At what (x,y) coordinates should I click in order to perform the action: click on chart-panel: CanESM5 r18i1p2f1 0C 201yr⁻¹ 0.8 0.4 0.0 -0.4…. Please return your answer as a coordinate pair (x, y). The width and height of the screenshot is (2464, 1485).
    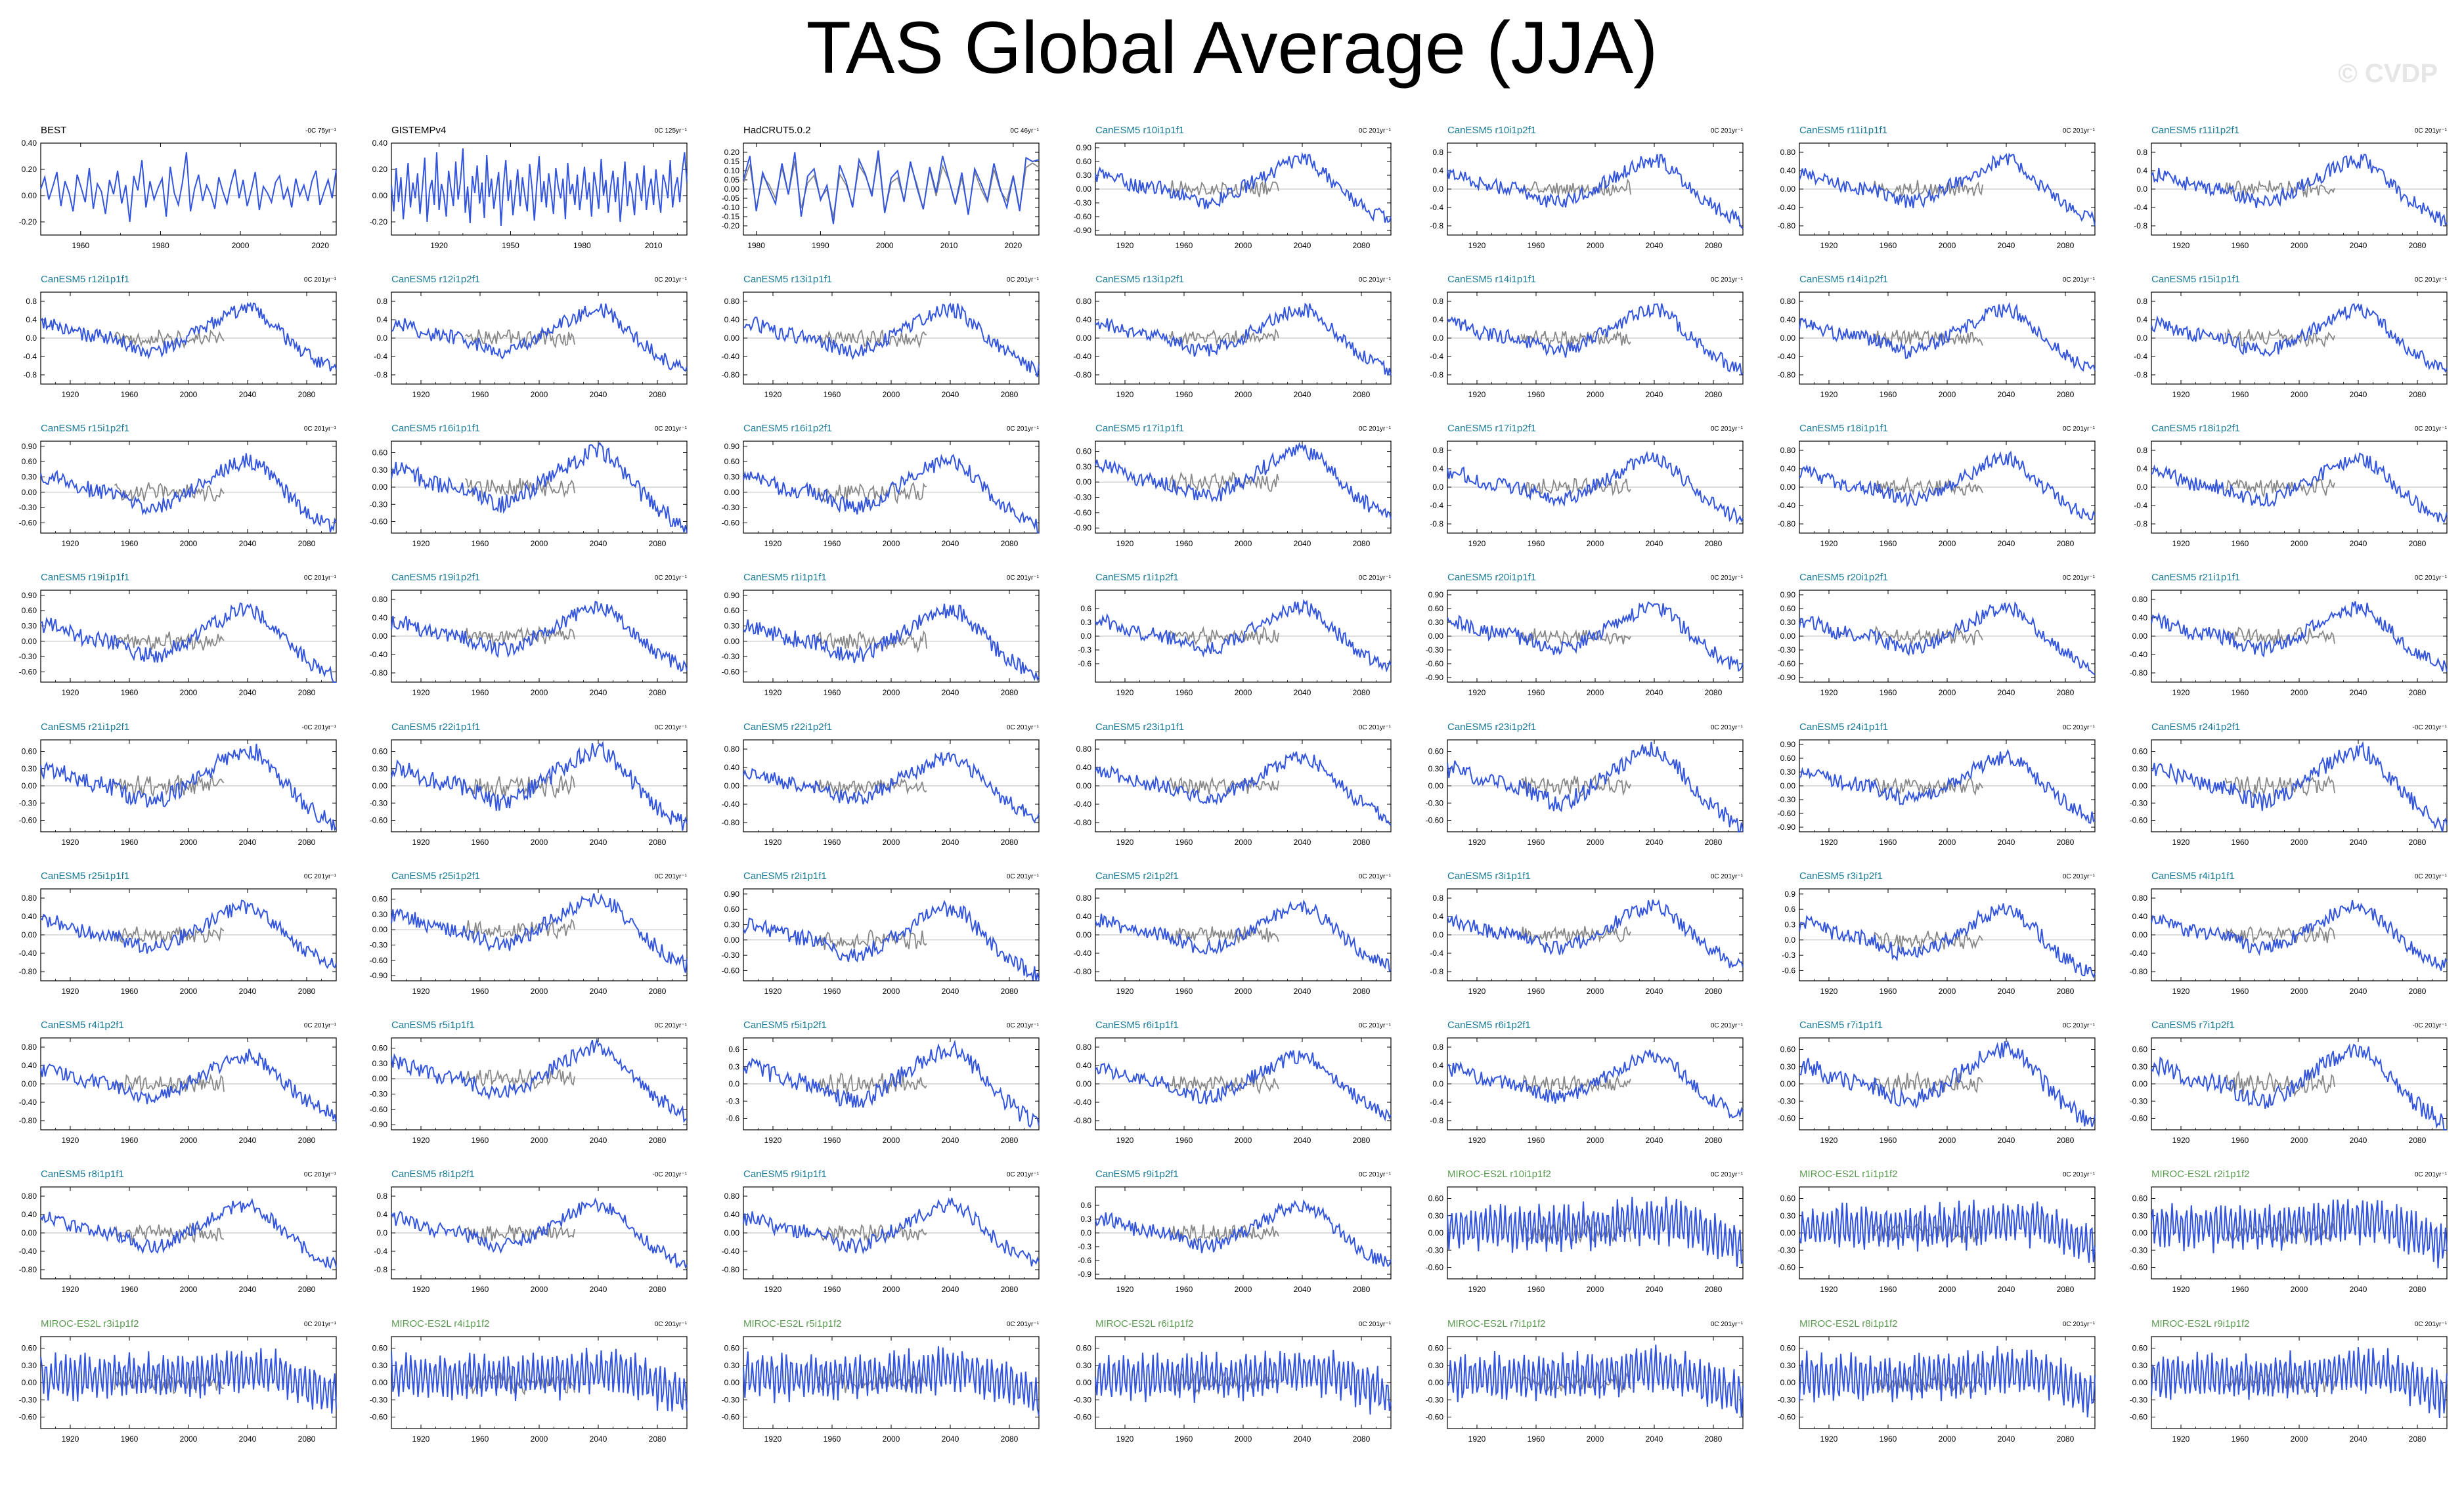
    Looking at the image, I should click on (2287, 497).